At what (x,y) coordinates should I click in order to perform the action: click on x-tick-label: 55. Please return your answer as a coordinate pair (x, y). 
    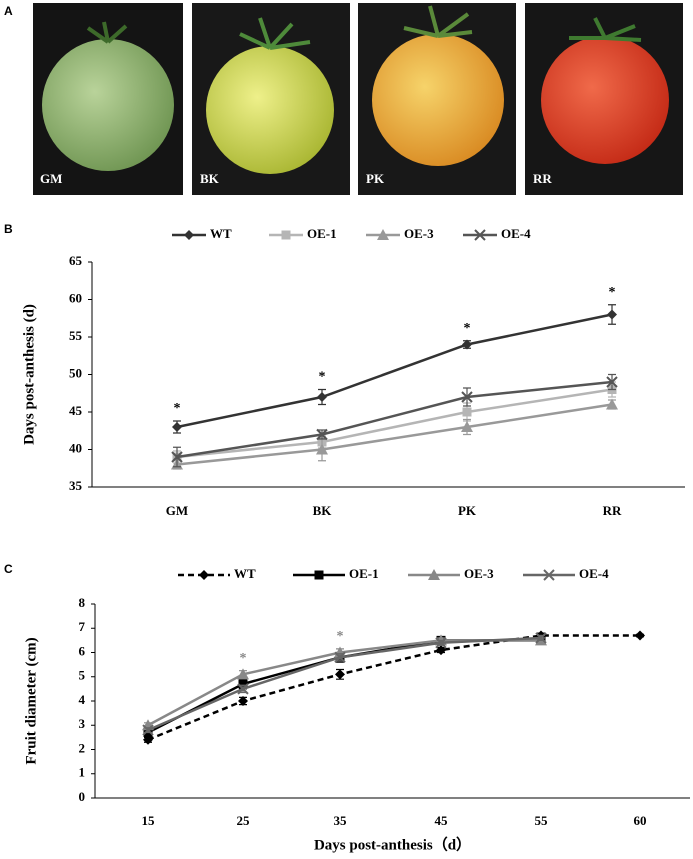
    Looking at the image, I should click on (542, 820).